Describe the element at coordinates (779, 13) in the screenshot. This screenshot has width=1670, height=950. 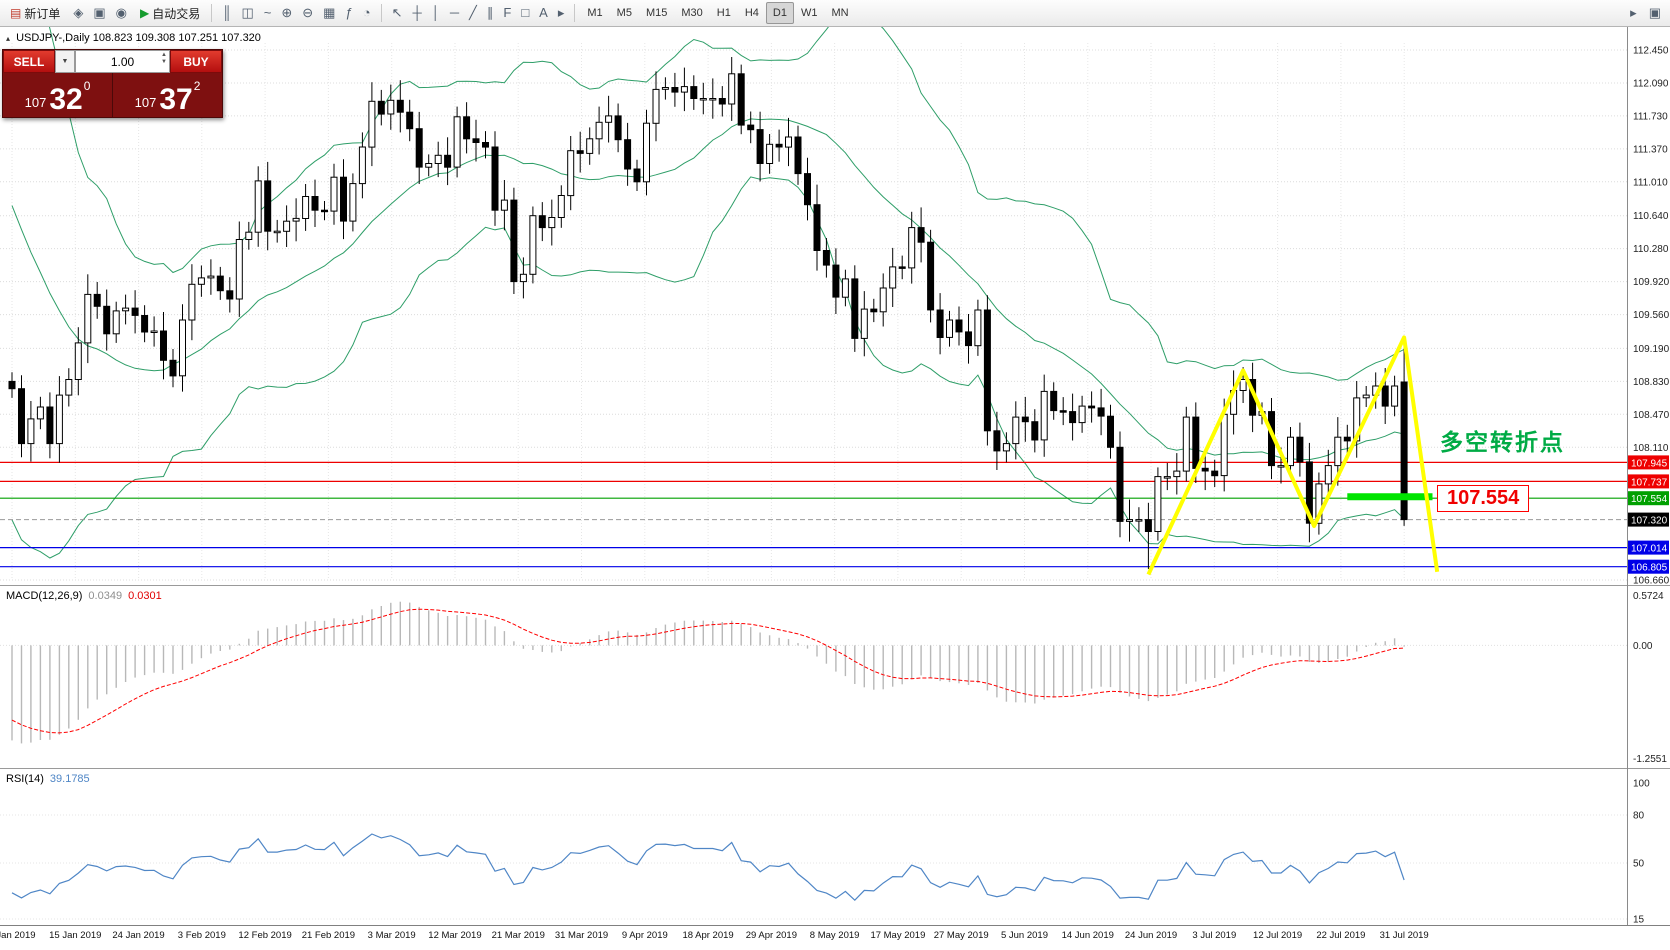
I see `timeframe-d1: D1` at that location.